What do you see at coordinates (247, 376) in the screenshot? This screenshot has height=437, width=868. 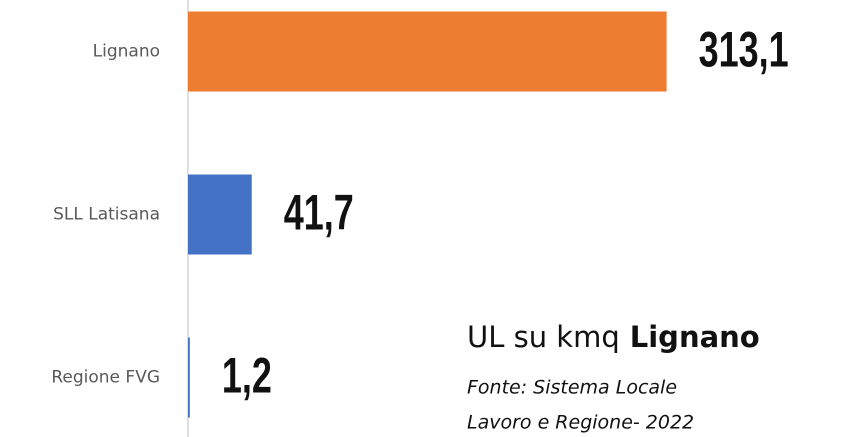 I see `value-label: 1,2` at bounding box center [247, 376].